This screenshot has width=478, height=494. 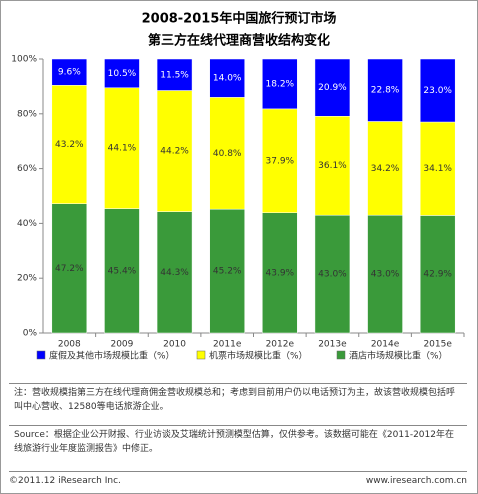 I want to click on y-tick-label: 100%, so click(x=24, y=60).